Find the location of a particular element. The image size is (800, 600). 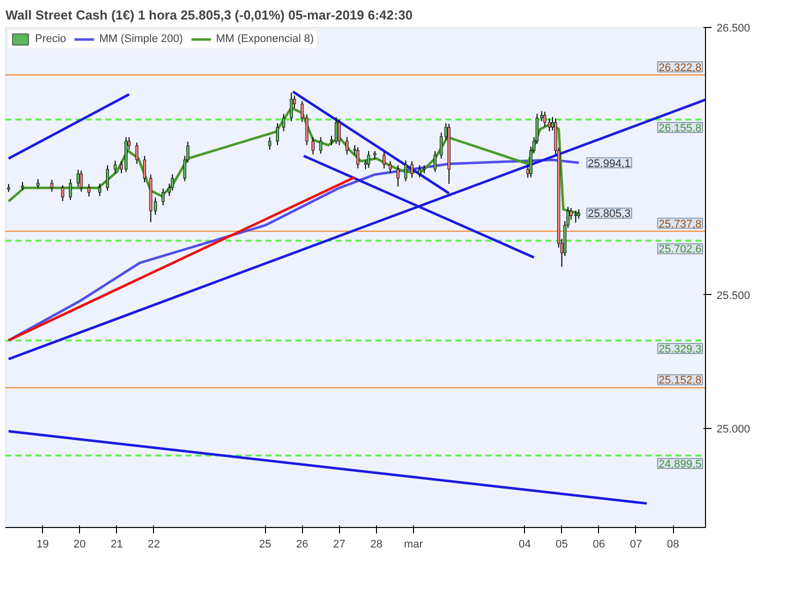

y-tick-label: 25.000 is located at coordinates (733, 430).